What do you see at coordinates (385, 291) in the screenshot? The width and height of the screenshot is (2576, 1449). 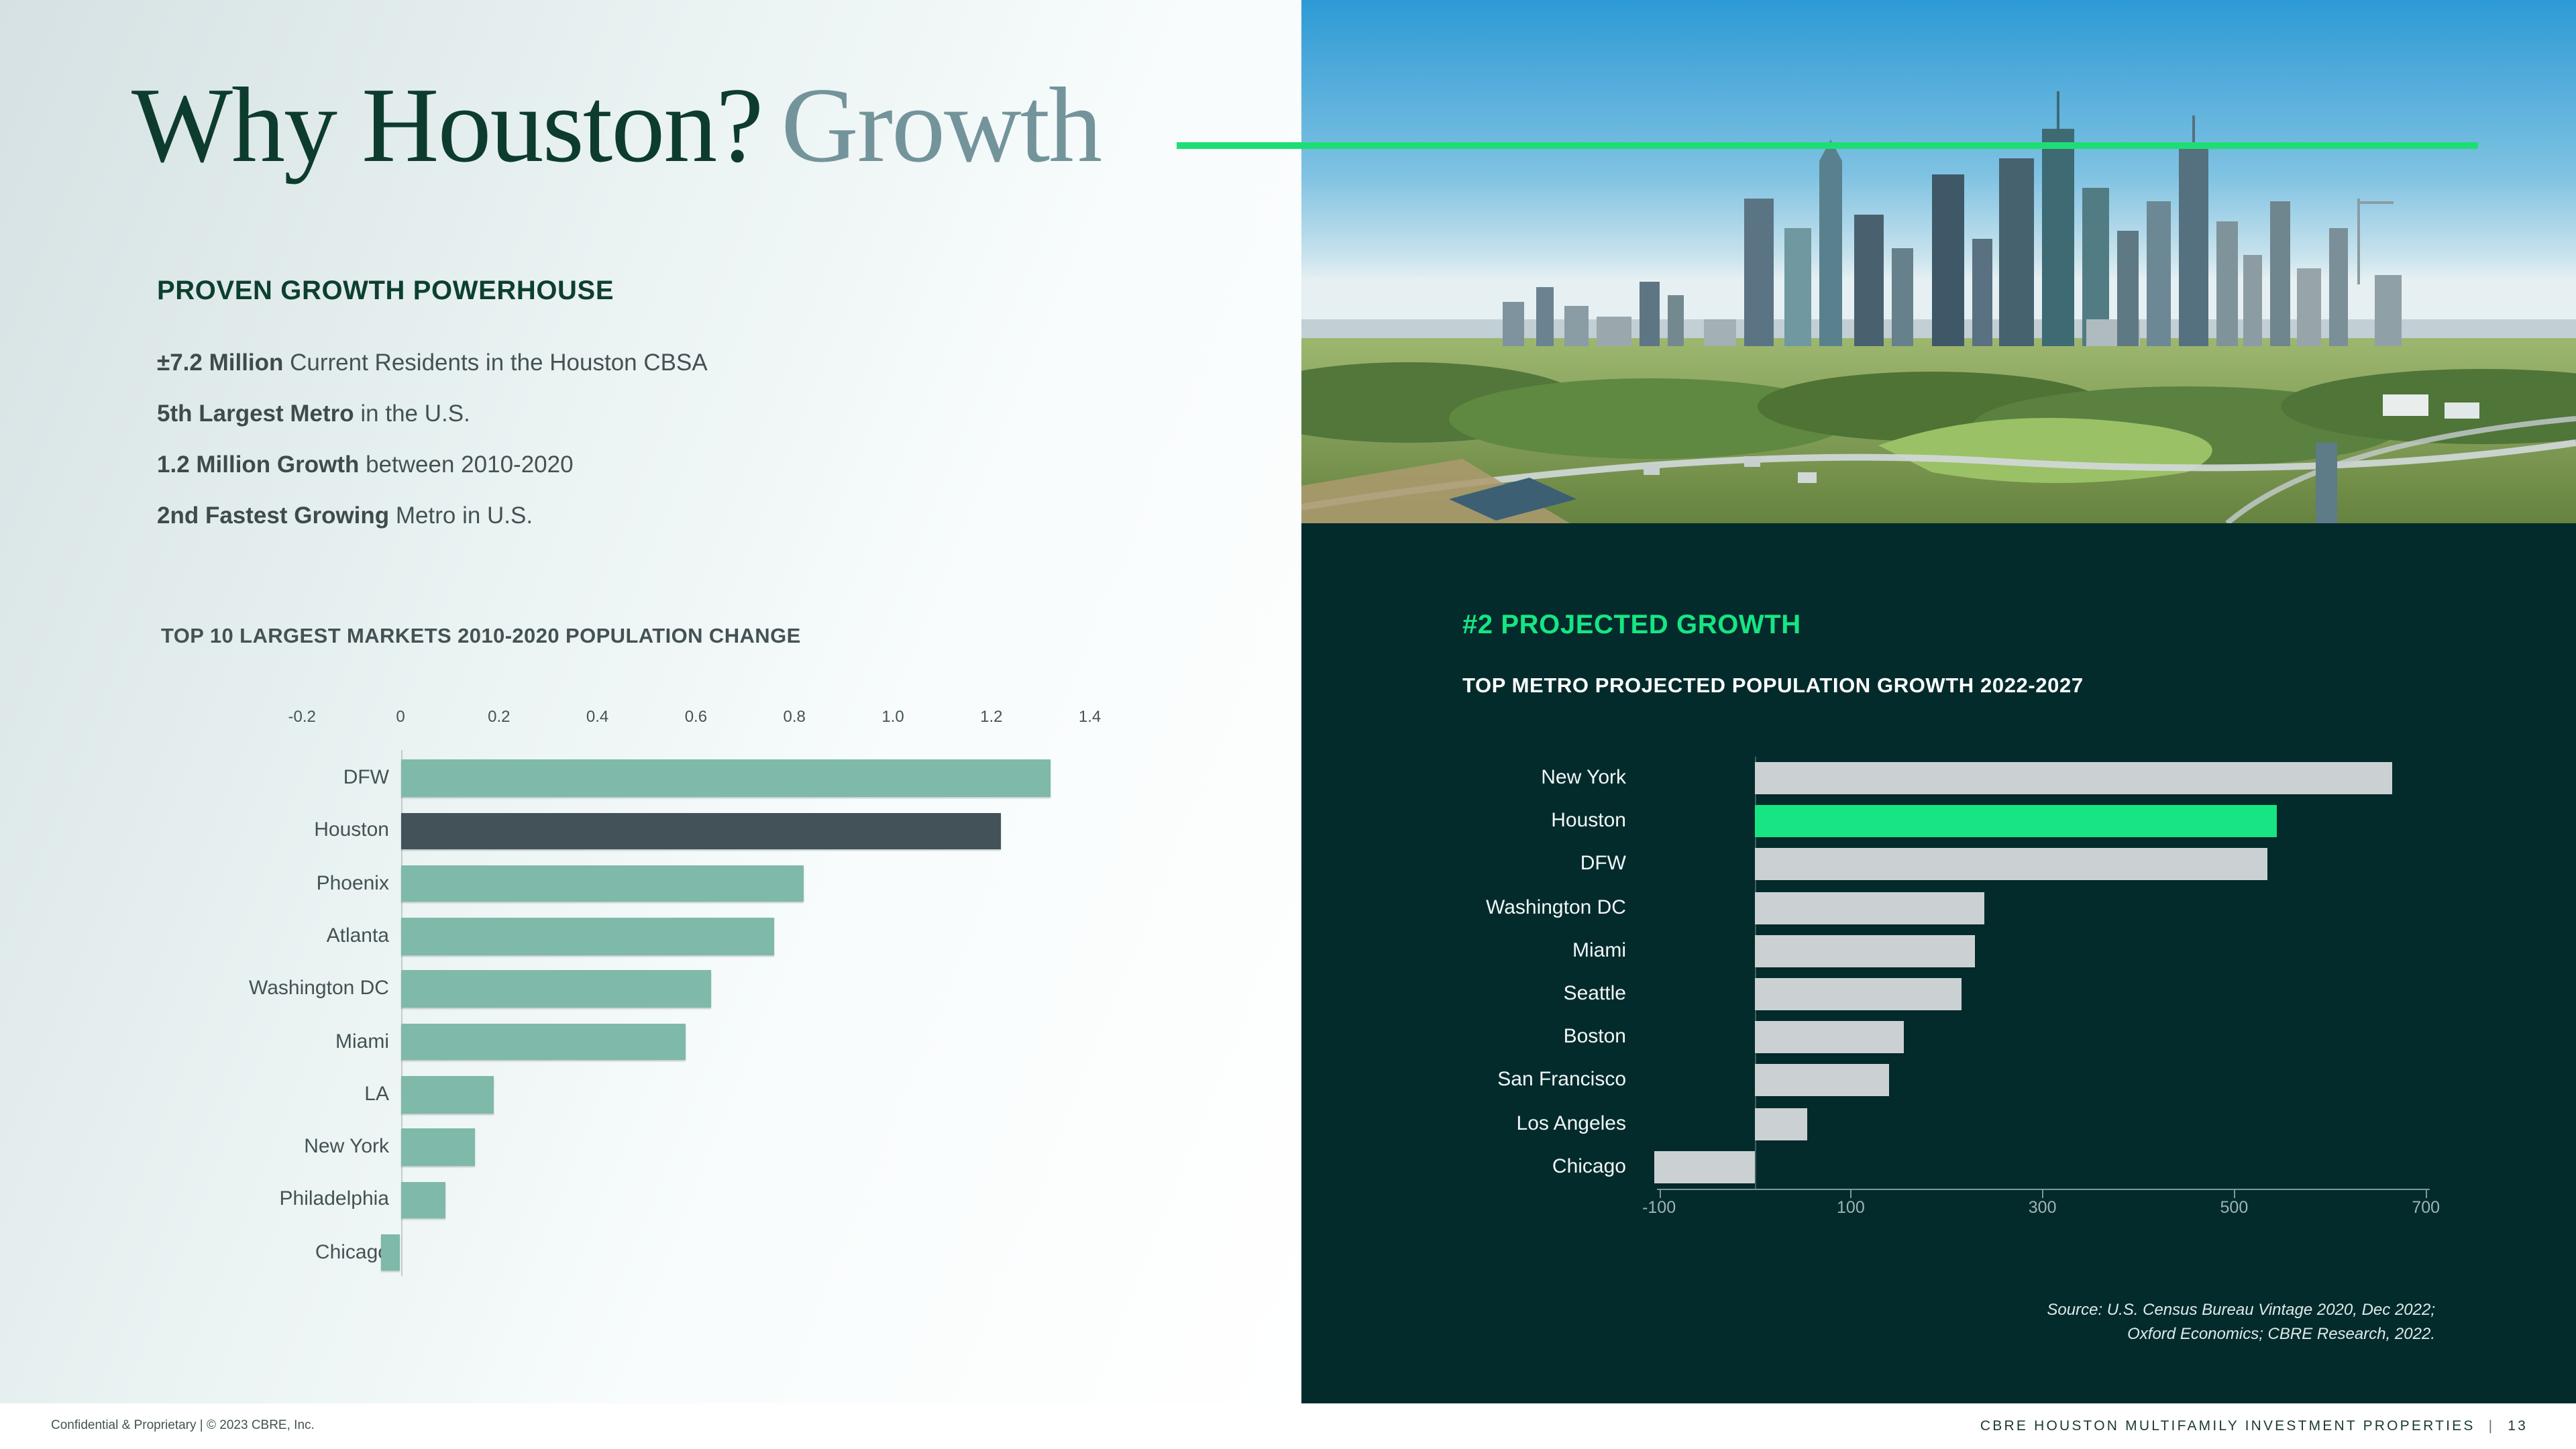 I see `proven-growth-heading: PROVEN GROWTH POWERHOUSE` at bounding box center [385, 291].